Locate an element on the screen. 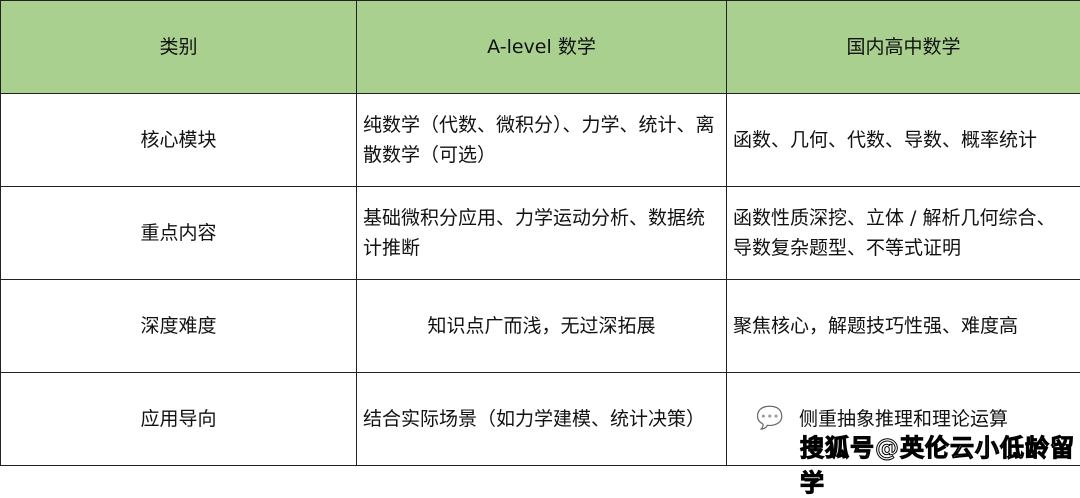 The image size is (1080, 498). wechat-icon: 💬 is located at coordinates (769, 418).